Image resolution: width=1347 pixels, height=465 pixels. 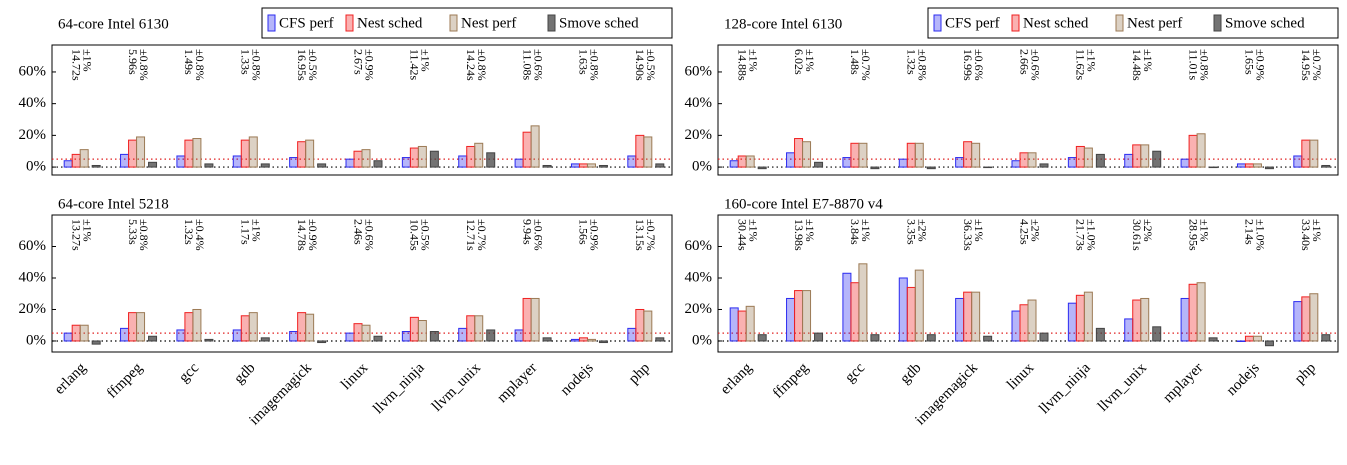 I want to click on legend-swatch, so click(x=271, y=23).